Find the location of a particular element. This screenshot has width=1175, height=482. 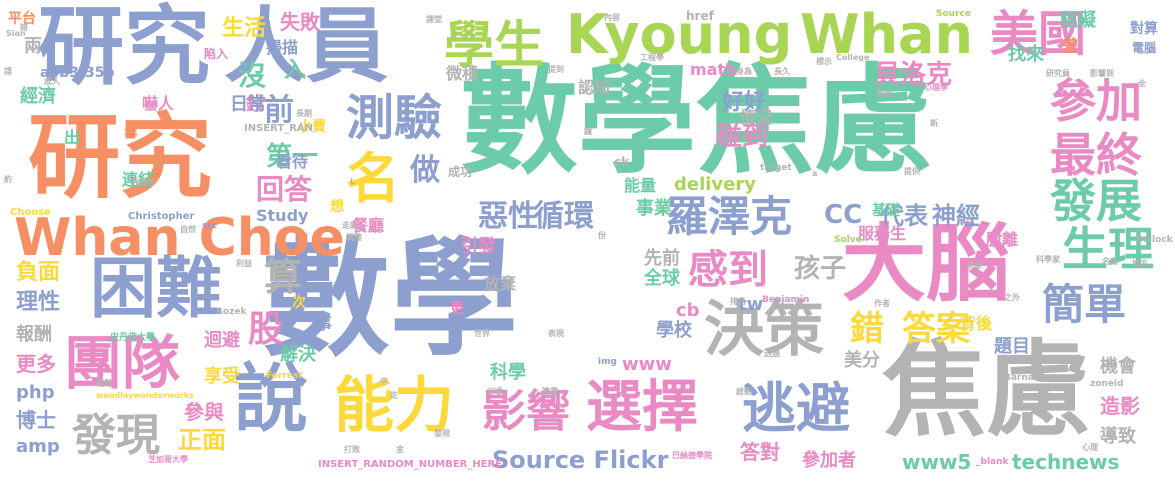

cloud-word: 學校 is located at coordinates (674, 330).